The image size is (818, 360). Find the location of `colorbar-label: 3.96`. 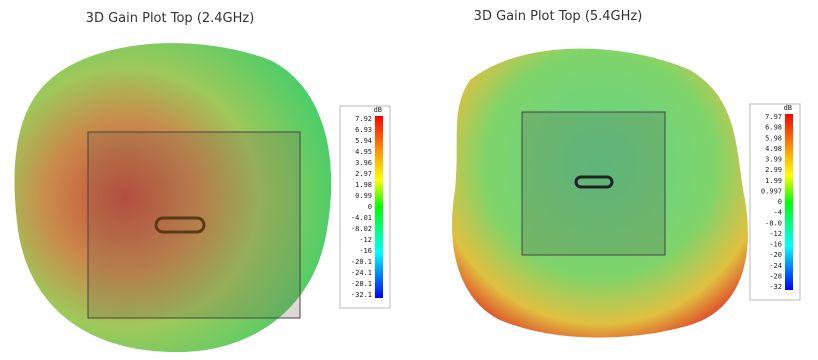

colorbar-label: 3.96 is located at coordinates (363, 163).